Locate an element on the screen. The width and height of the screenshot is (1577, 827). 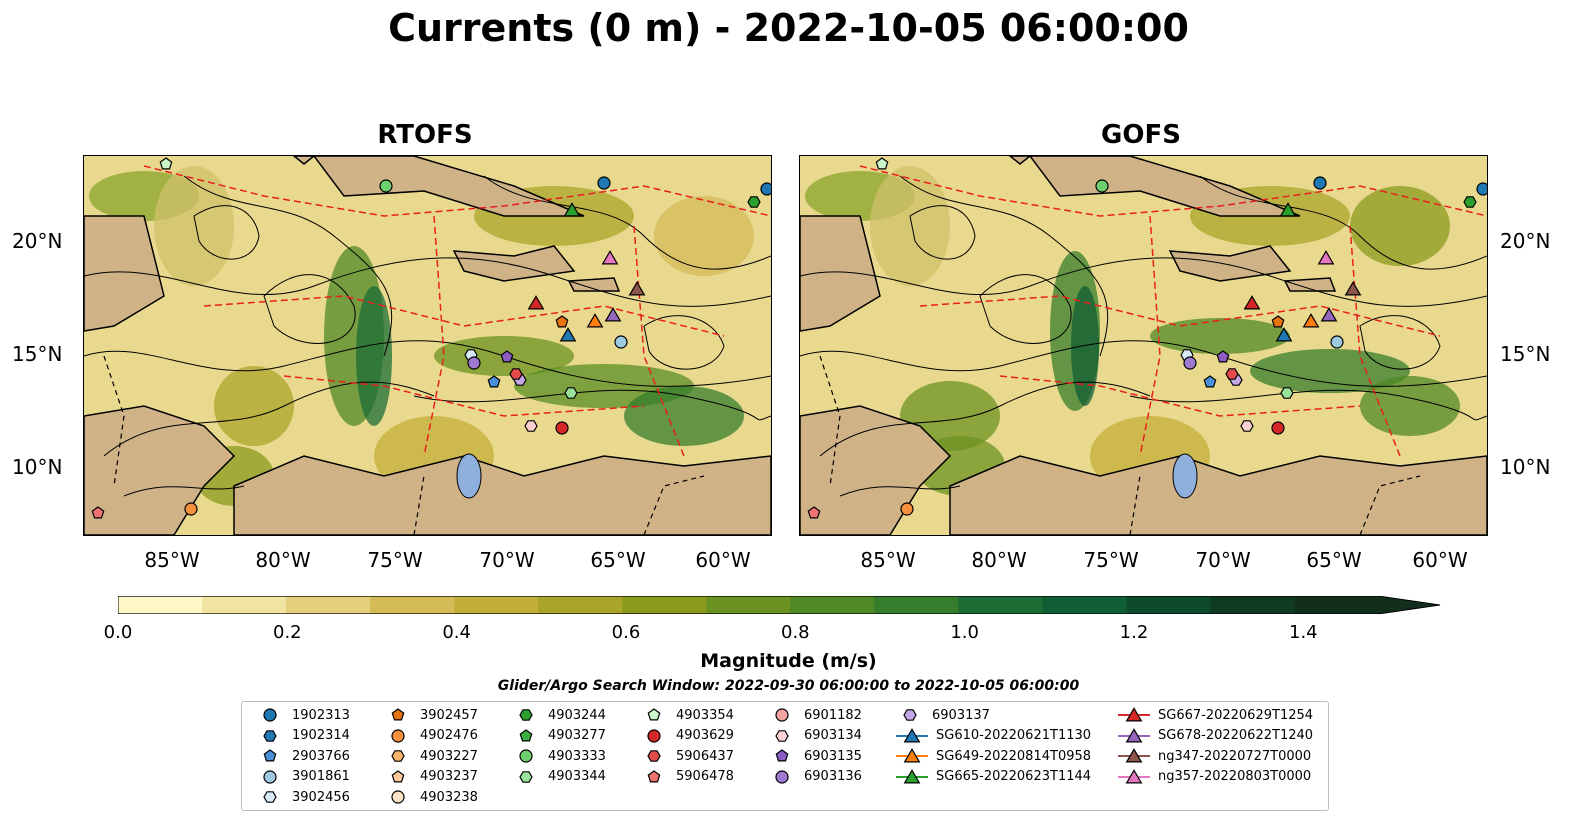
legend-item: 6903137 is located at coordinates (942, 715).